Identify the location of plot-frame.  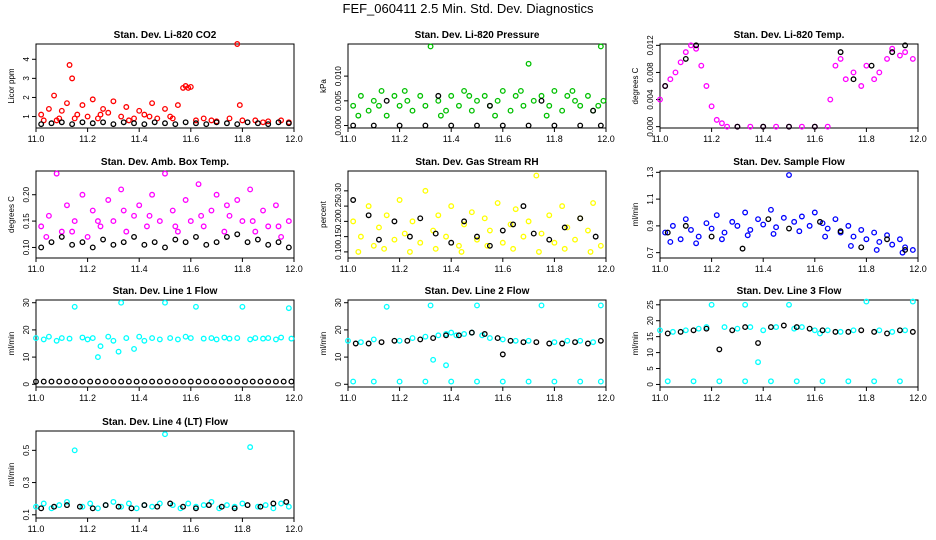
(789, 86).